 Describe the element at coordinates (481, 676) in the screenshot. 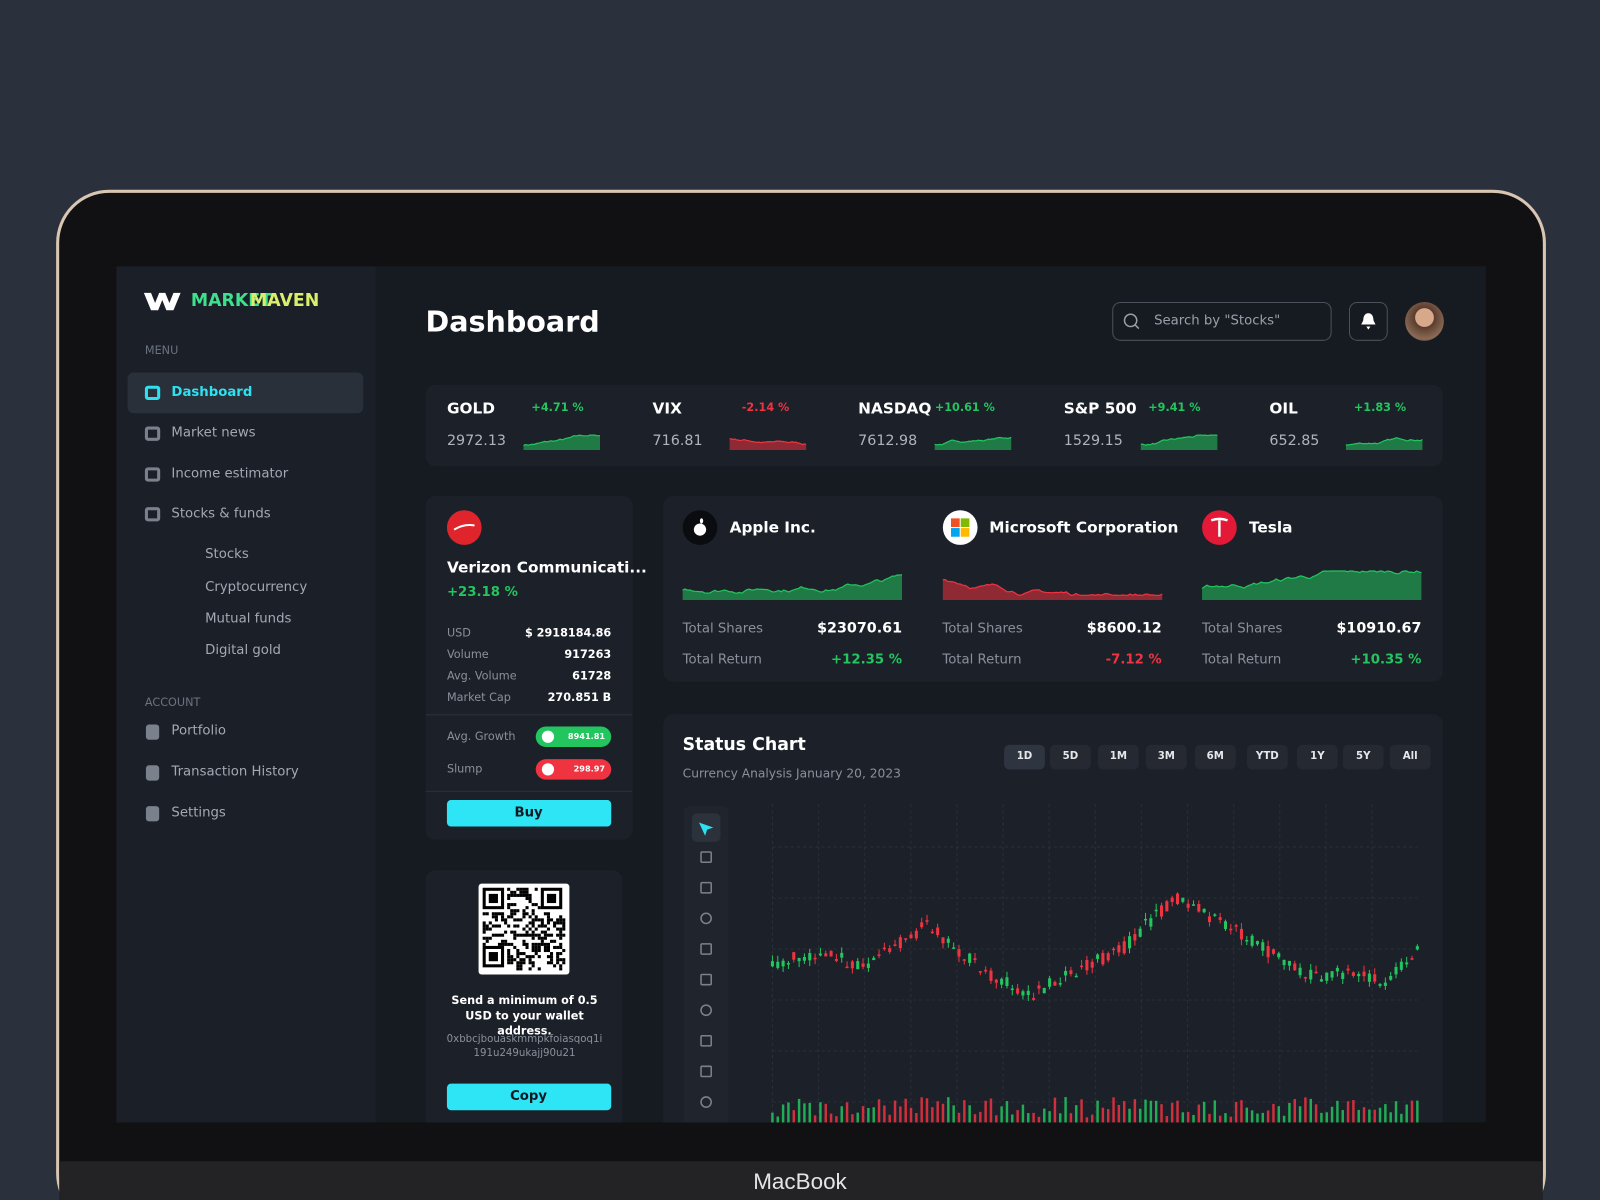

I see `stat-label: Avg. Volume` at that location.